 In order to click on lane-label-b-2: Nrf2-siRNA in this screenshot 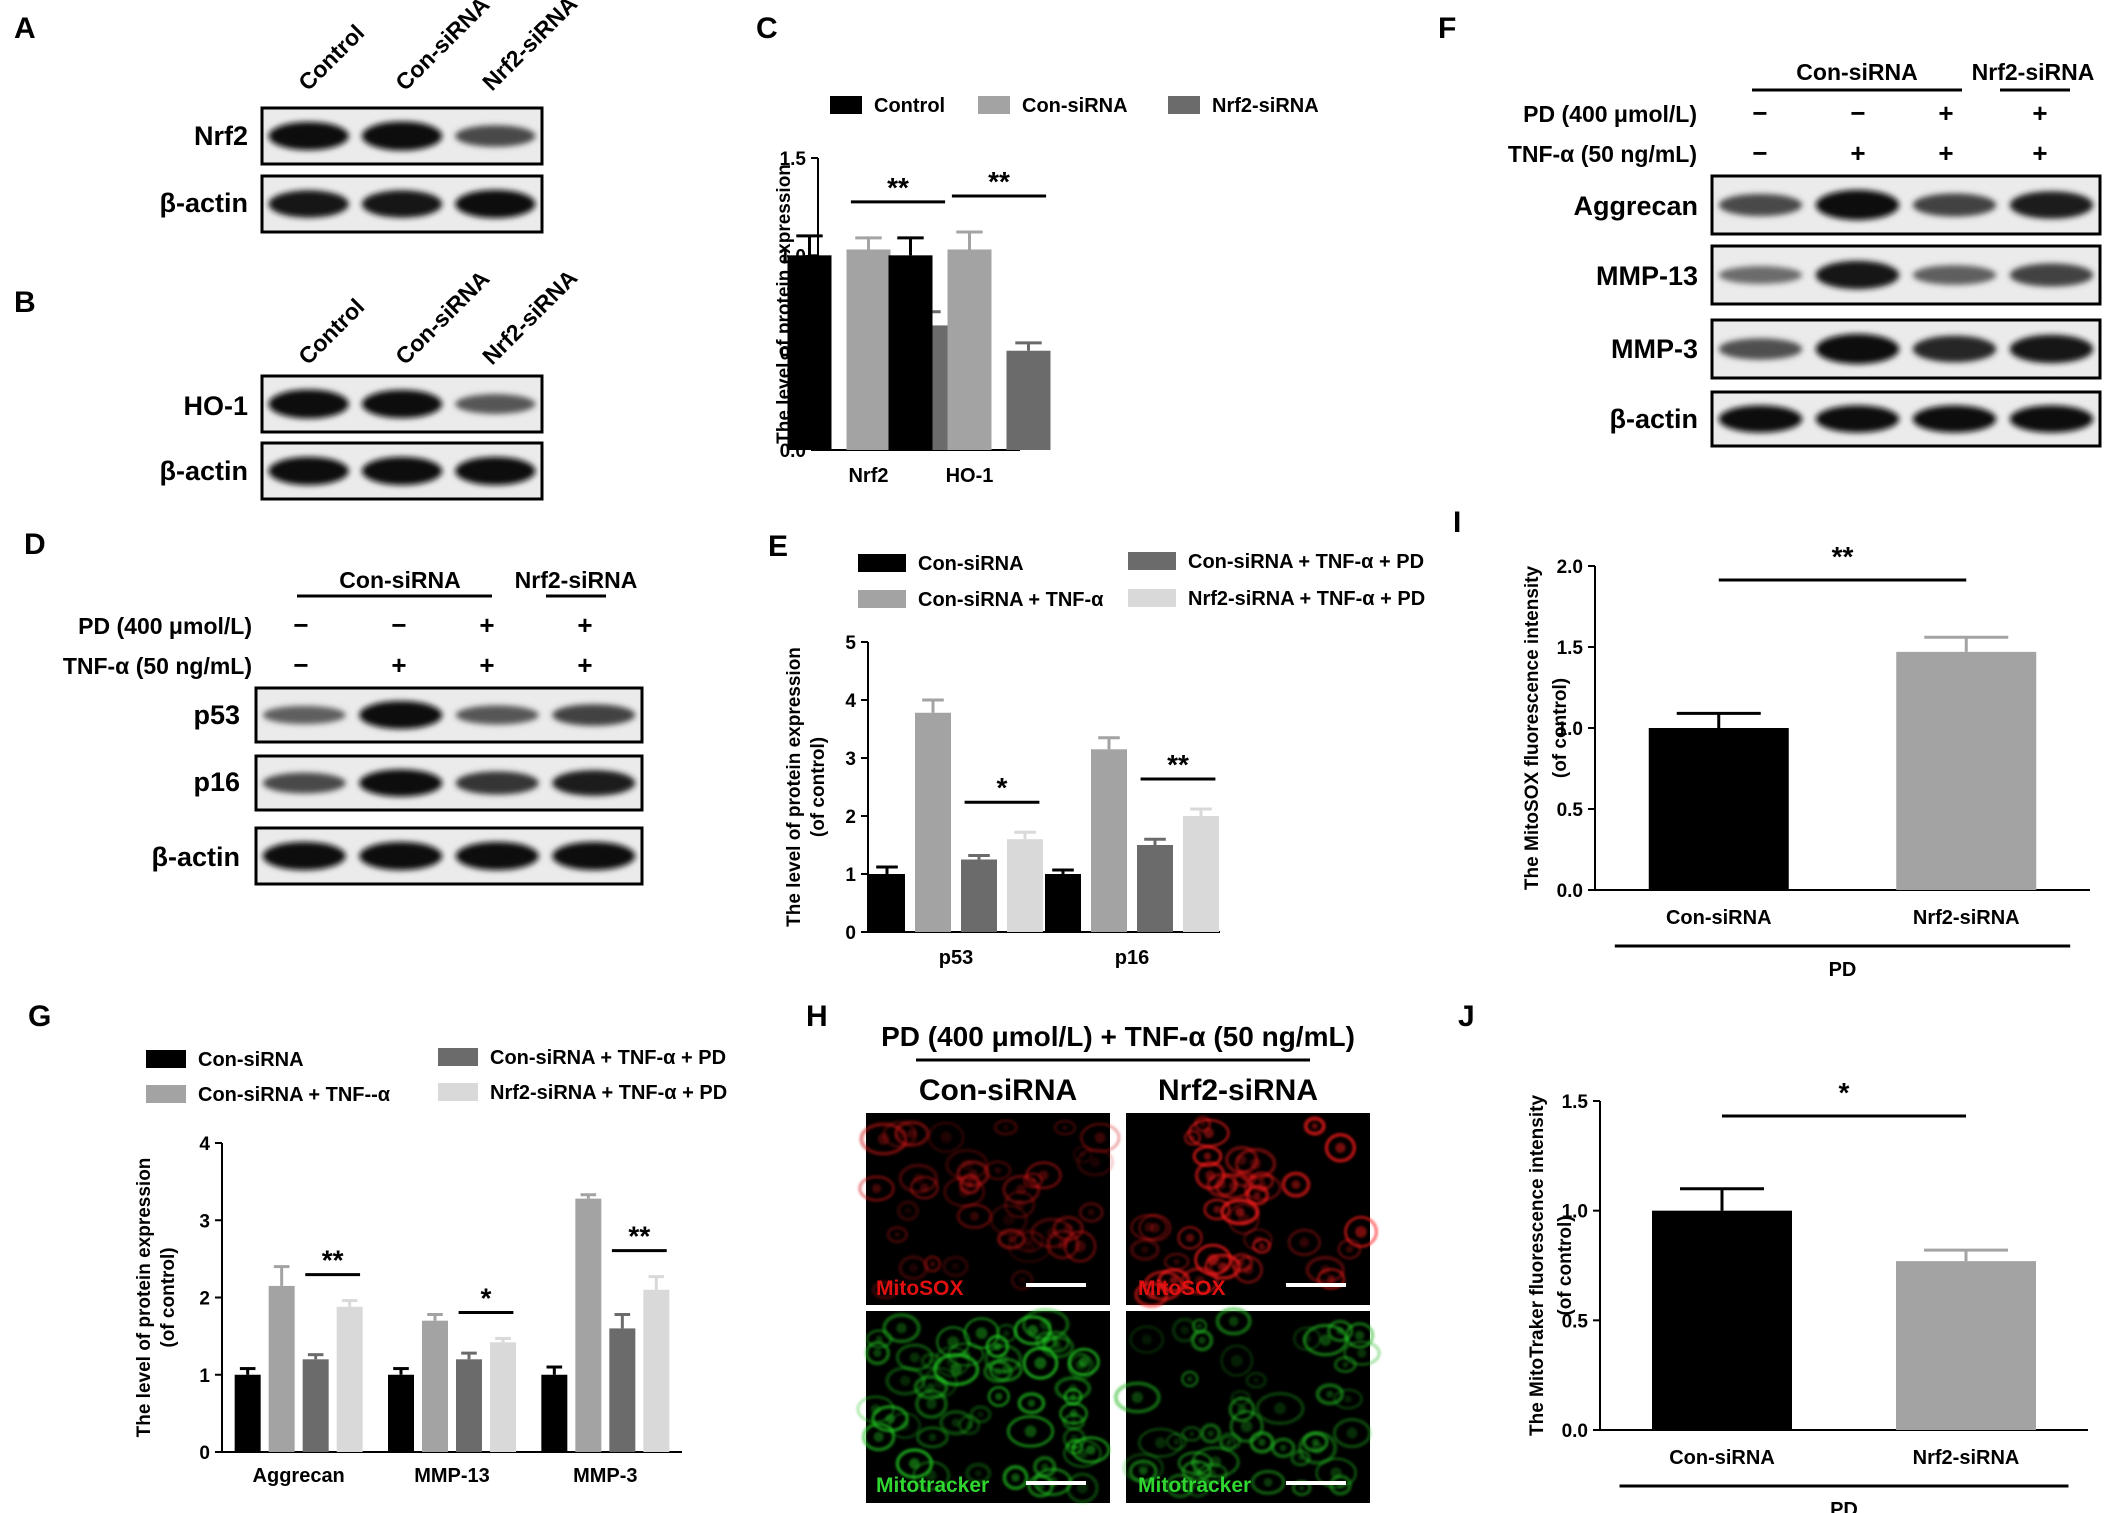, I will do `click(529, 316)`.